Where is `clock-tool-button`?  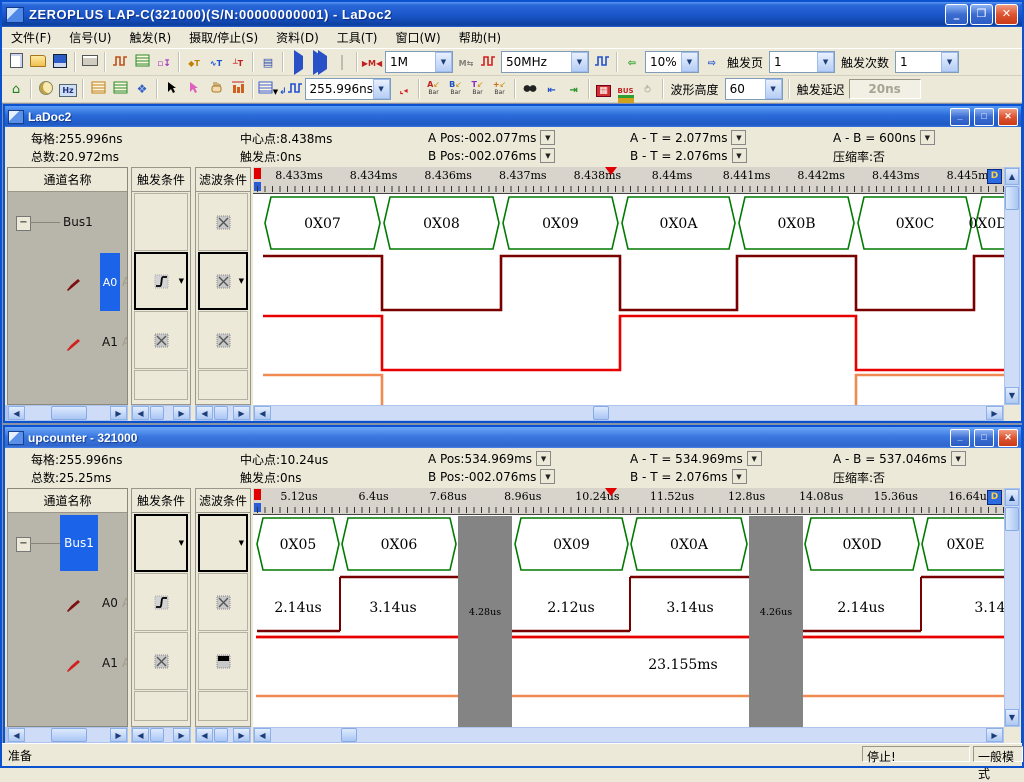
clock-tool-button is located at coordinates (46, 89).